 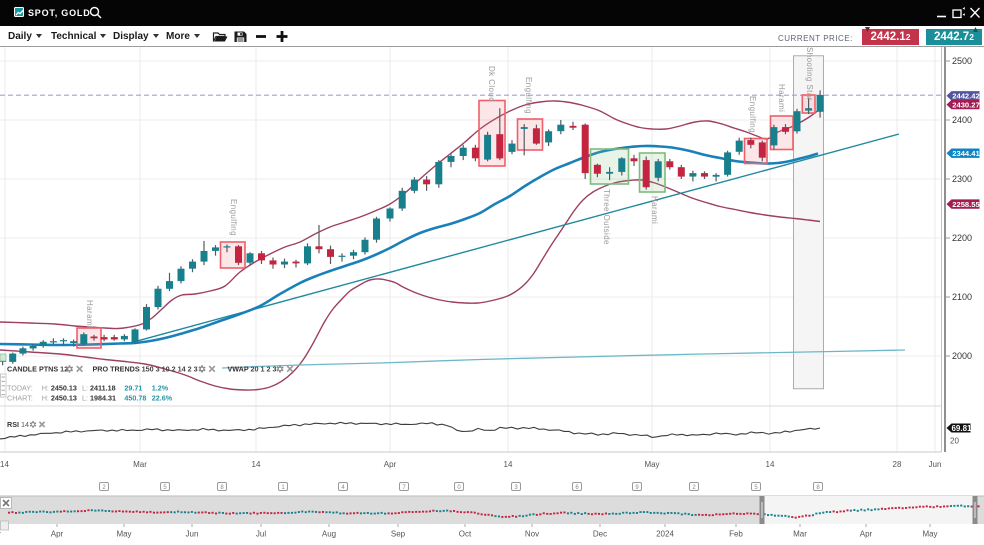 What do you see at coordinates (99, 388) in the screenshot?
I see `svg-text: L: 2411.18` at bounding box center [99, 388].